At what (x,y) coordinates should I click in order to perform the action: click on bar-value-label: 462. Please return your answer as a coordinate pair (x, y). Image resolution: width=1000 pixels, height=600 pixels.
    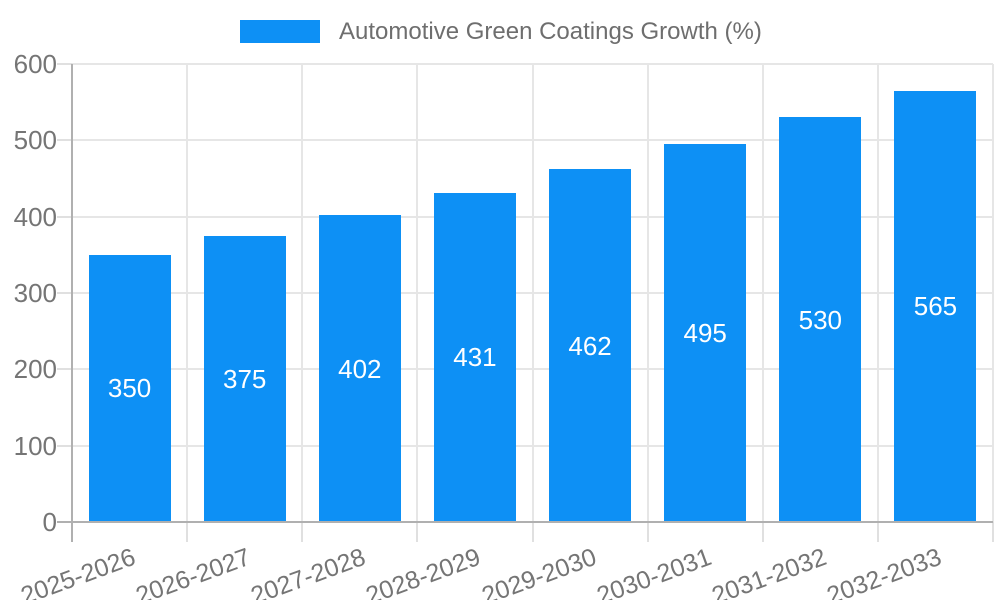
    Looking at the image, I should click on (590, 345).